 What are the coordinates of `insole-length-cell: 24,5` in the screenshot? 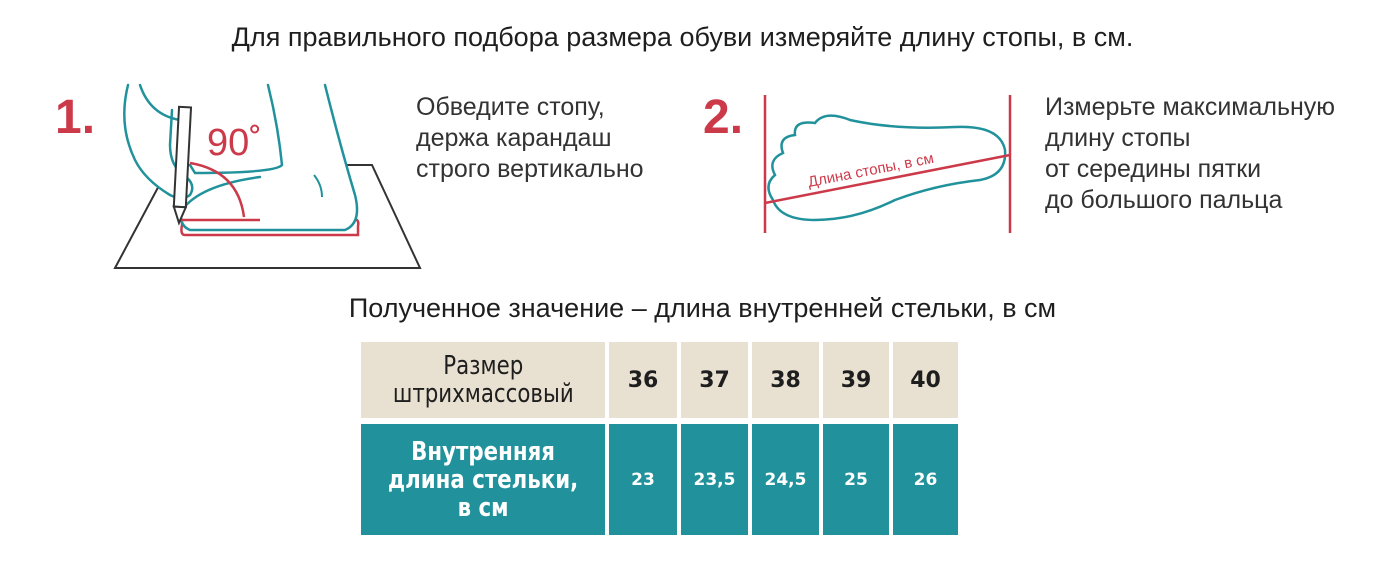 It's located at (785, 479).